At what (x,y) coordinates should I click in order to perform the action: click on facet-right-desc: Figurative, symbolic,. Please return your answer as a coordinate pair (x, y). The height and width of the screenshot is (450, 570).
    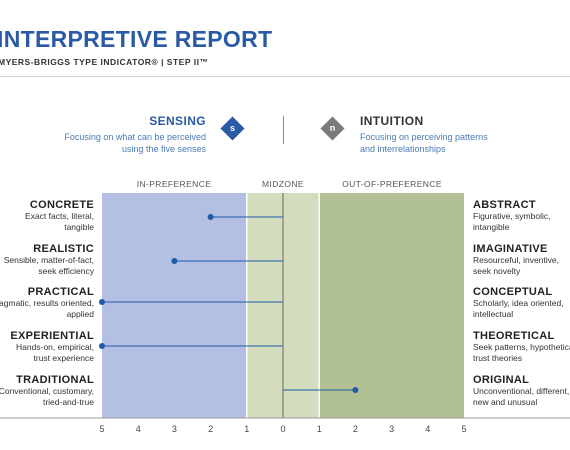
    Looking at the image, I should click on (512, 216).